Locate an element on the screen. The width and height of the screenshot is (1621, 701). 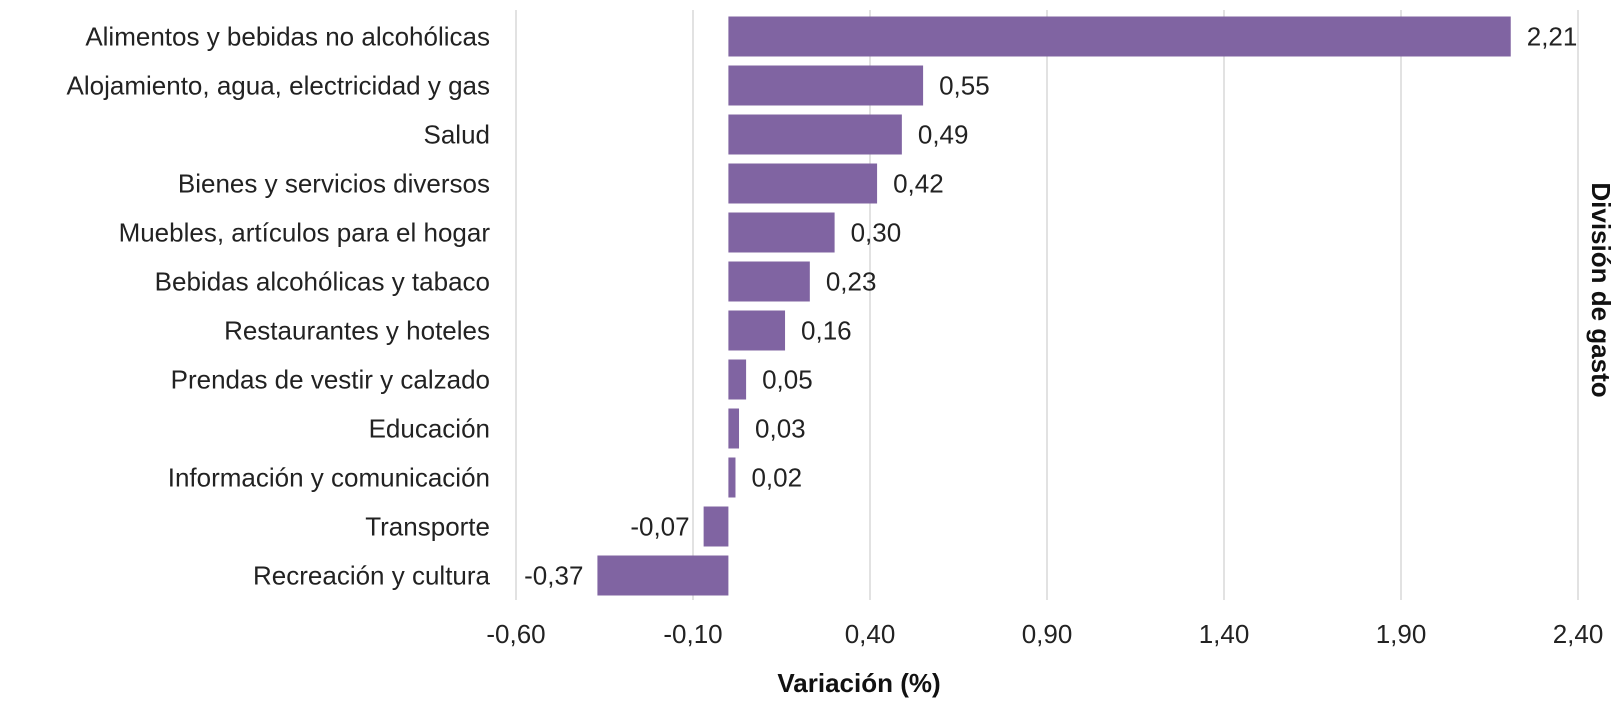
category-label: Muebles, artículos para el hogar is located at coordinates (305, 233).